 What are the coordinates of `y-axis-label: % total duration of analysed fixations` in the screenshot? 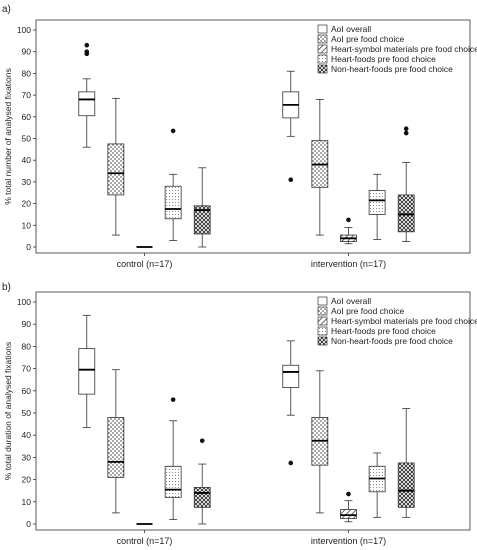 It's located at (8, 411).